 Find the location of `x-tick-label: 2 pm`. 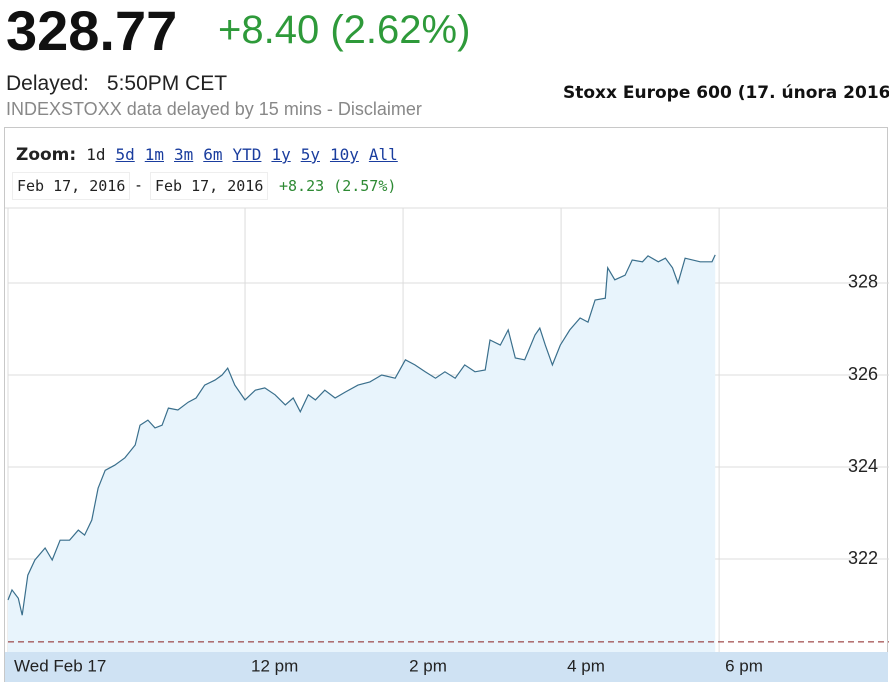

x-tick-label: 2 pm is located at coordinates (428, 665).